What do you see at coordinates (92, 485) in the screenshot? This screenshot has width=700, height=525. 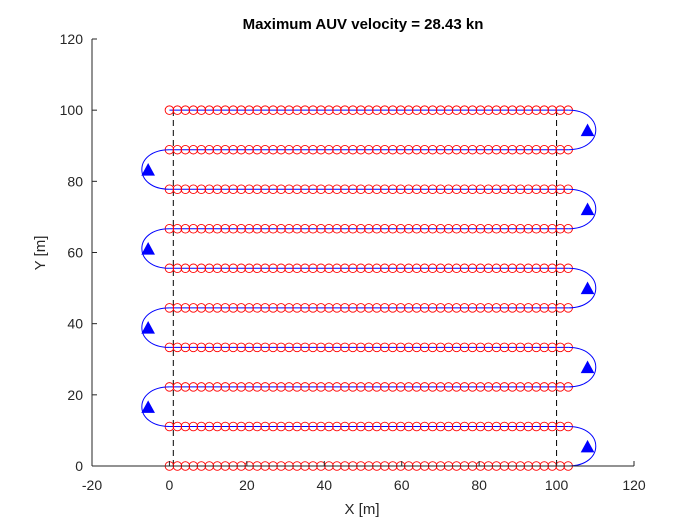 I see `x-tick-label: -20` at bounding box center [92, 485].